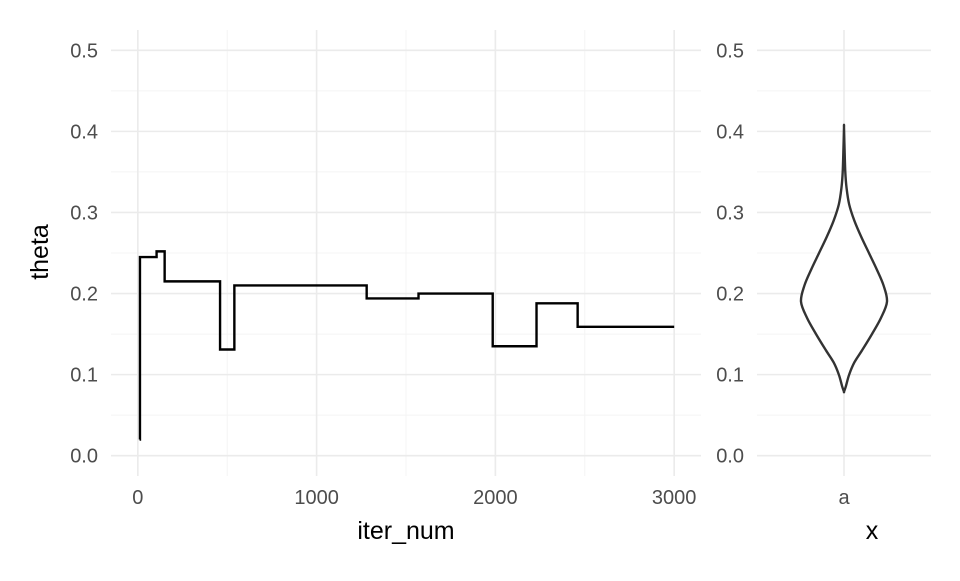 This screenshot has height=581, width=960. Describe the element at coordinates (730, 51) in the screenshot. I see `violin-y-tick-label: 0.5` at that location.